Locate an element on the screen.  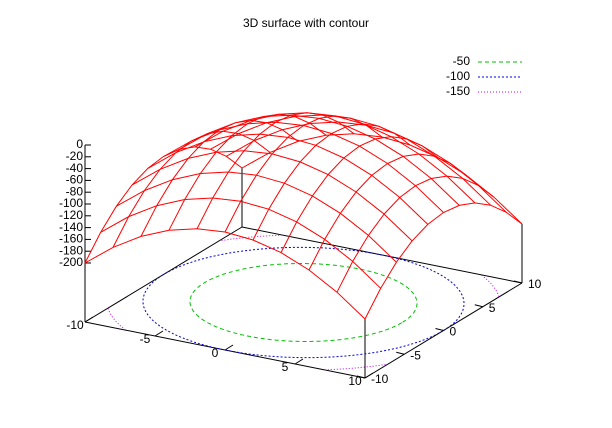
x-tick-label: -5 is located at coordinates (145, 339).